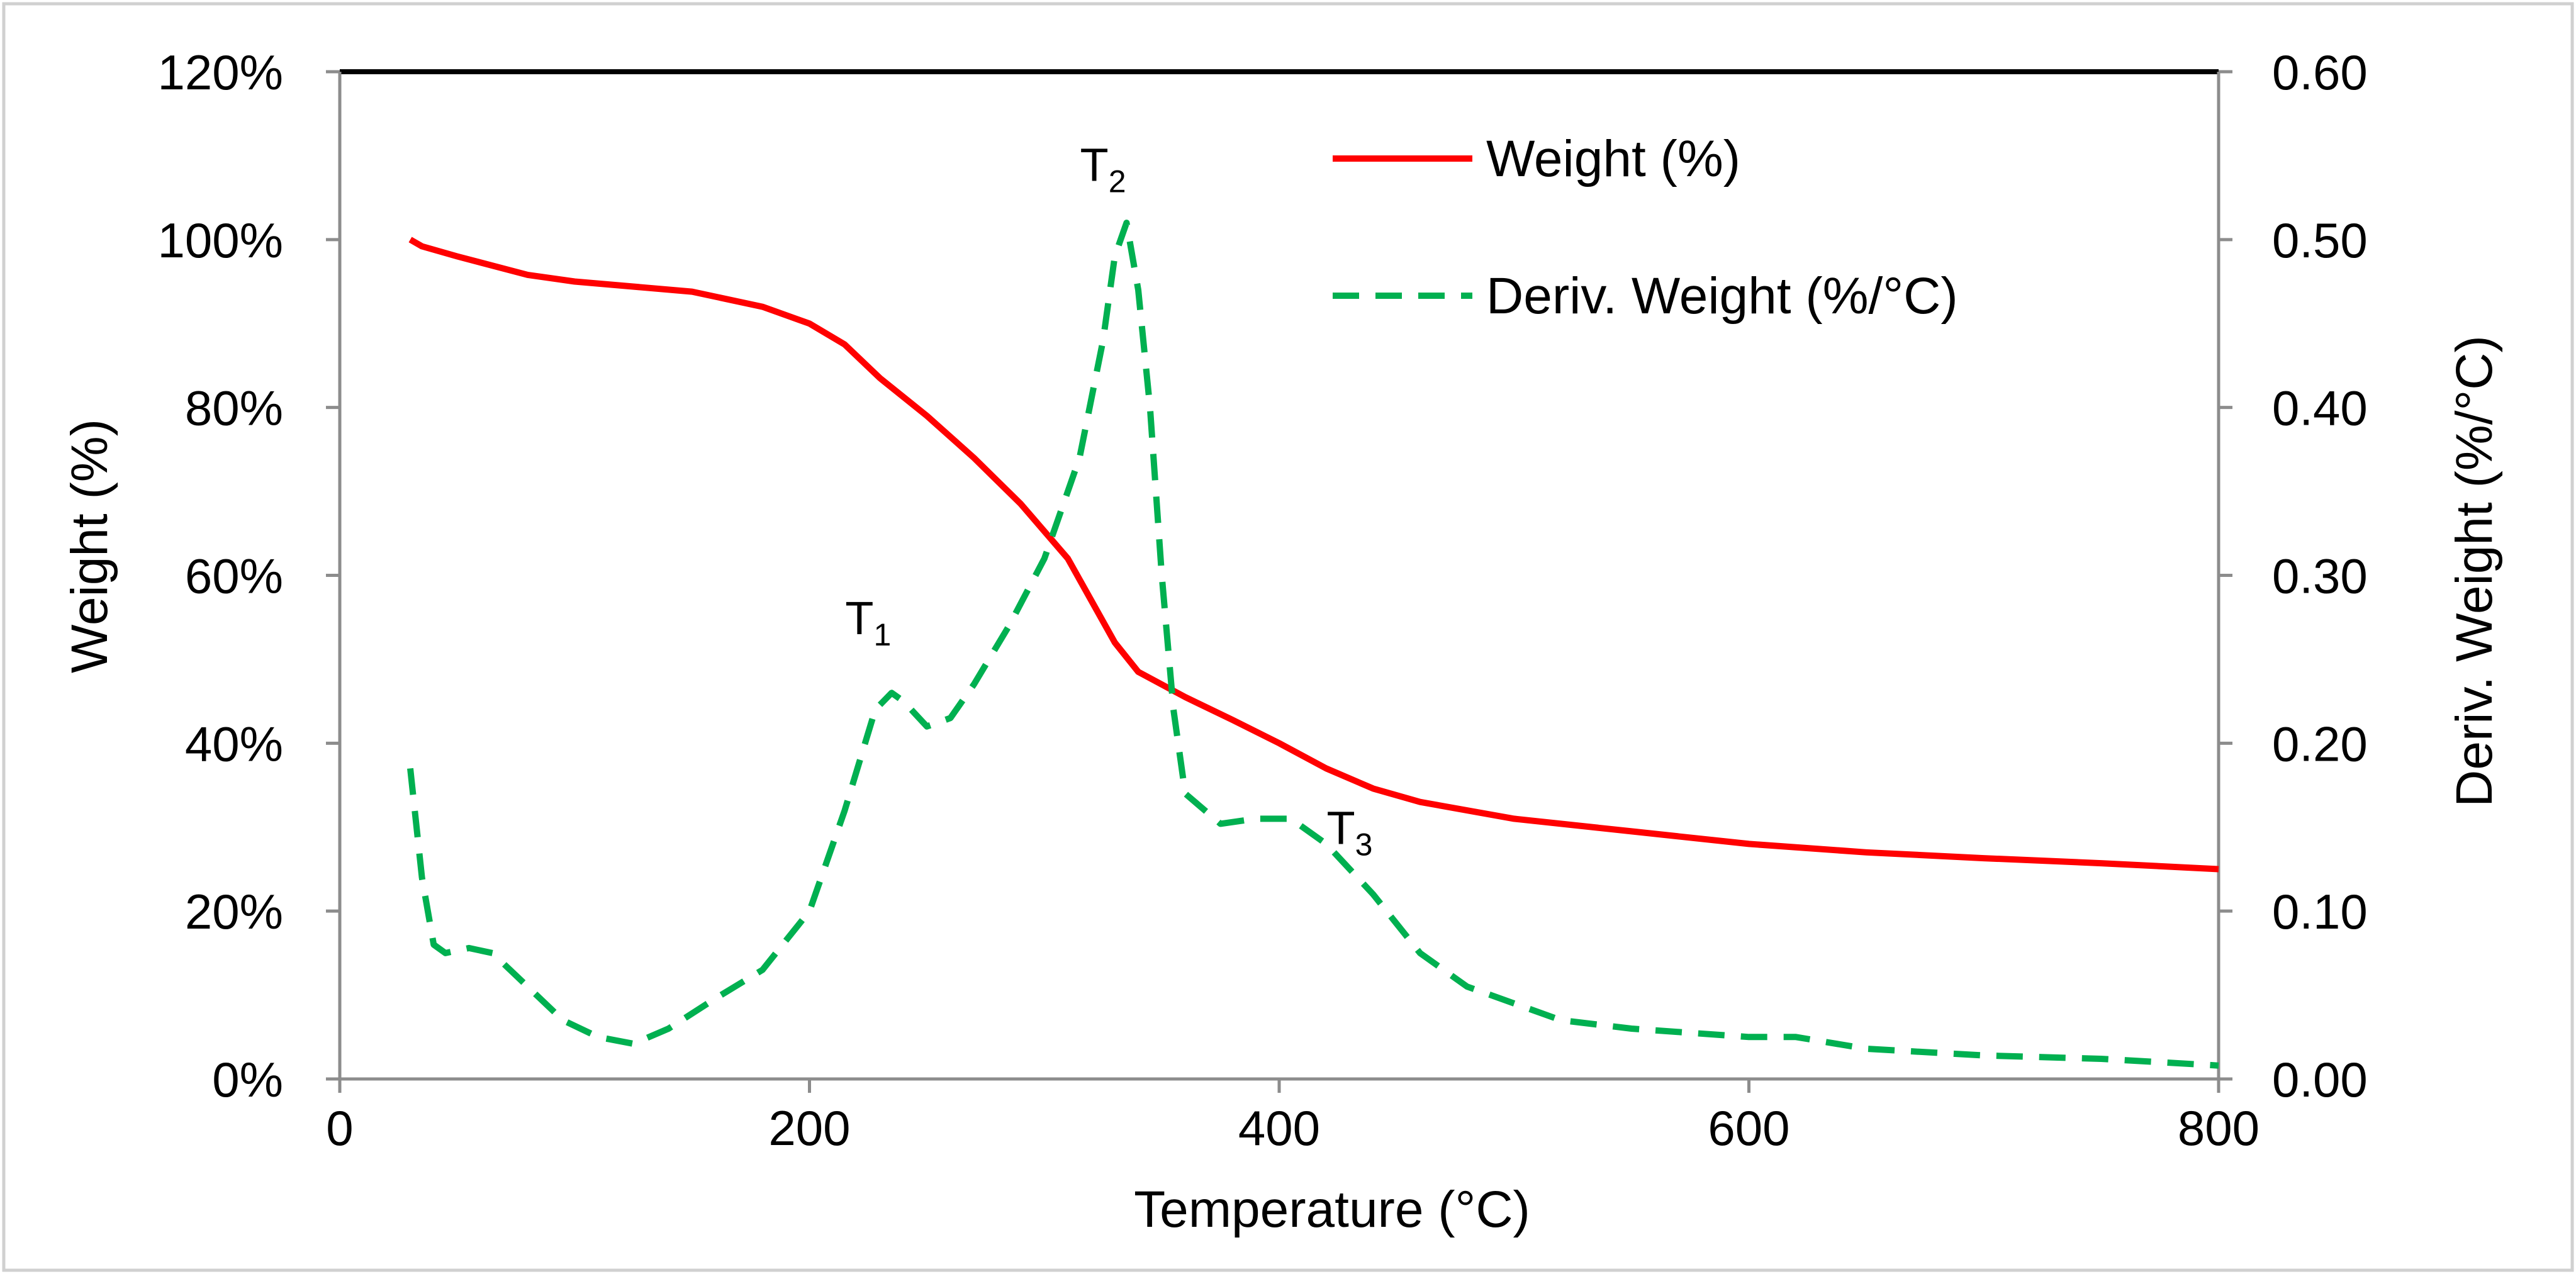 This screenshot has width=2576, height=1274. What do you see at coordinates (2320, 408) in the screenshot?
I see `y2-tick-label: 0.40` at bounding box center [2320, 408].